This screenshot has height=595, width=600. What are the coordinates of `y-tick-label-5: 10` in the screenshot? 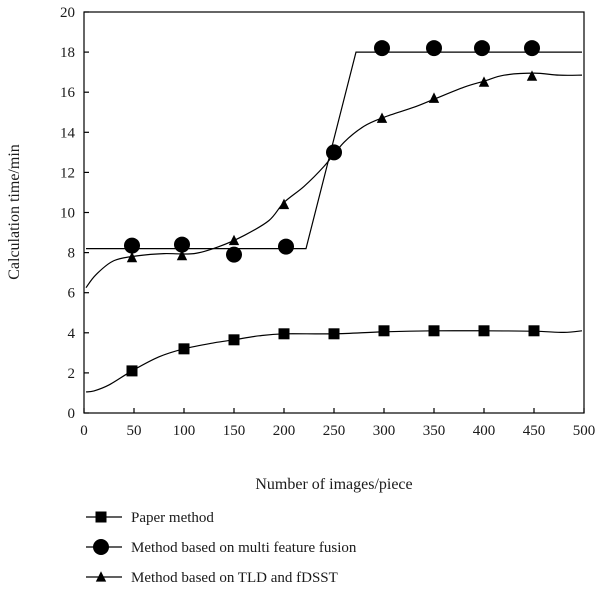 It's located at (67, 214).